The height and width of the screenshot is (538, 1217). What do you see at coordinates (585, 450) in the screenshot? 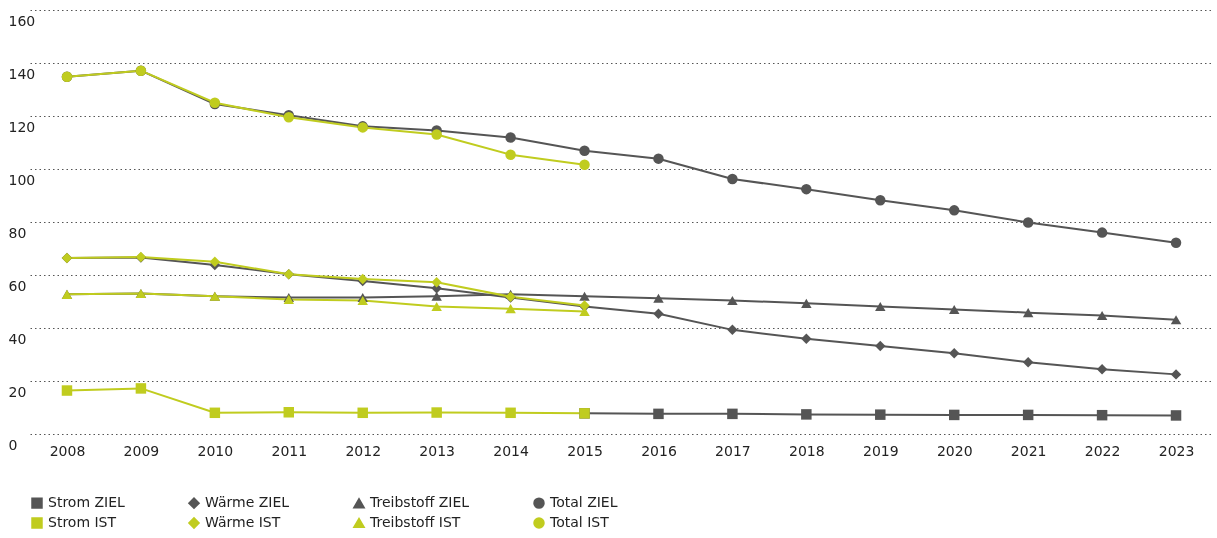
I see `x-tick-label: 2015` at bounding box center [585, 450].